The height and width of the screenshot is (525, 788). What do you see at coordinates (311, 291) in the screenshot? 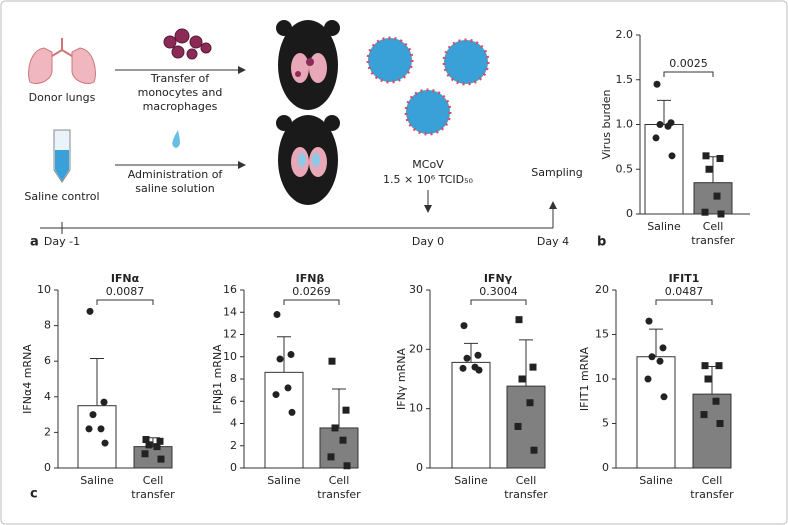
I see `p-value: 0.0269` at bounding box center [311, 291].